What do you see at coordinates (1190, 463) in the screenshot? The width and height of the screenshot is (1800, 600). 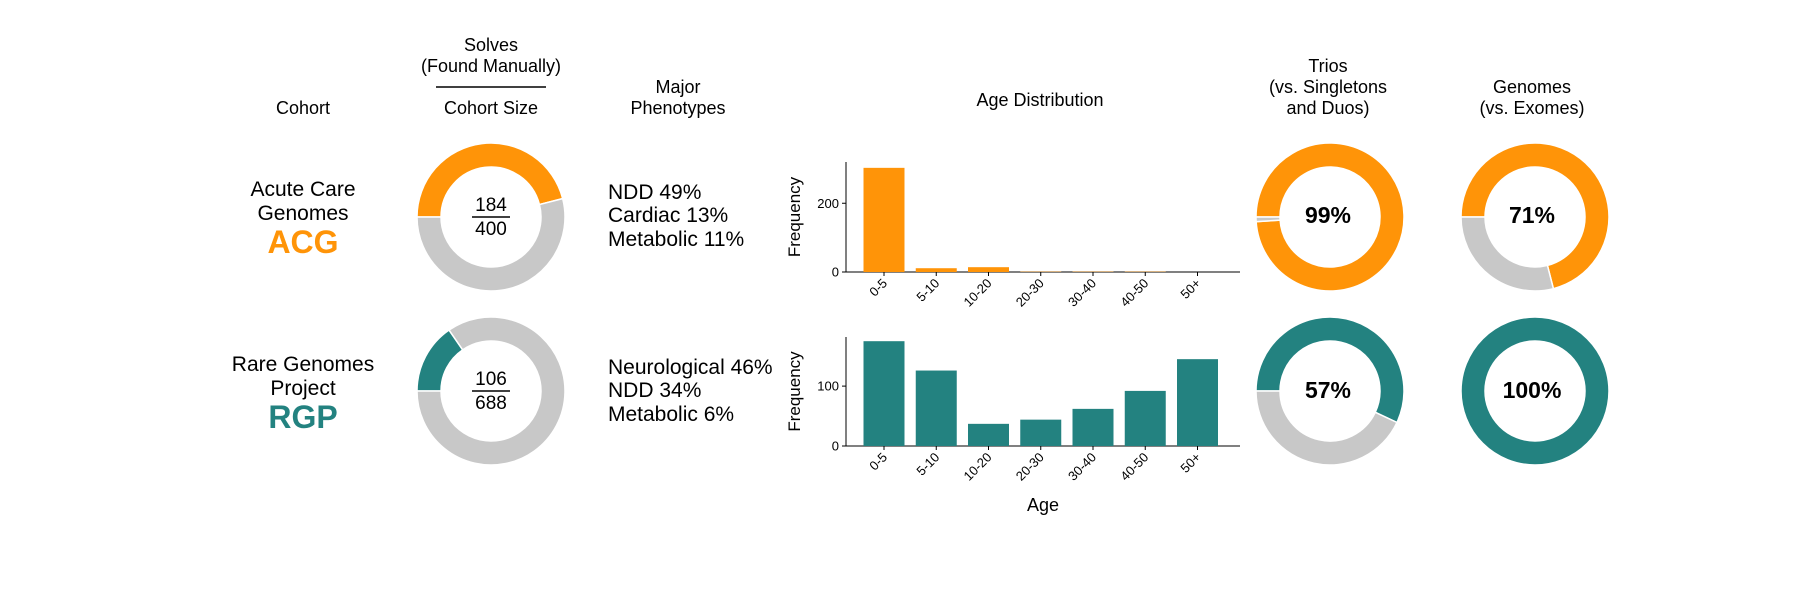 I see `age-rgp-x-tick-label: 50+` at bounding box center [1190, 463].